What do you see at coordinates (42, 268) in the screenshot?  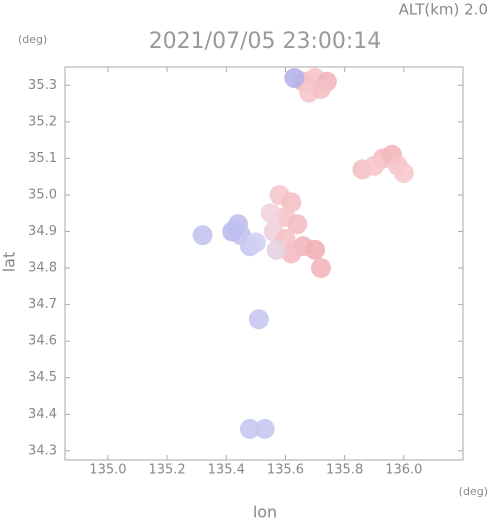 I see `y-tick-label: 34.8` at bounding box center [42, 268].